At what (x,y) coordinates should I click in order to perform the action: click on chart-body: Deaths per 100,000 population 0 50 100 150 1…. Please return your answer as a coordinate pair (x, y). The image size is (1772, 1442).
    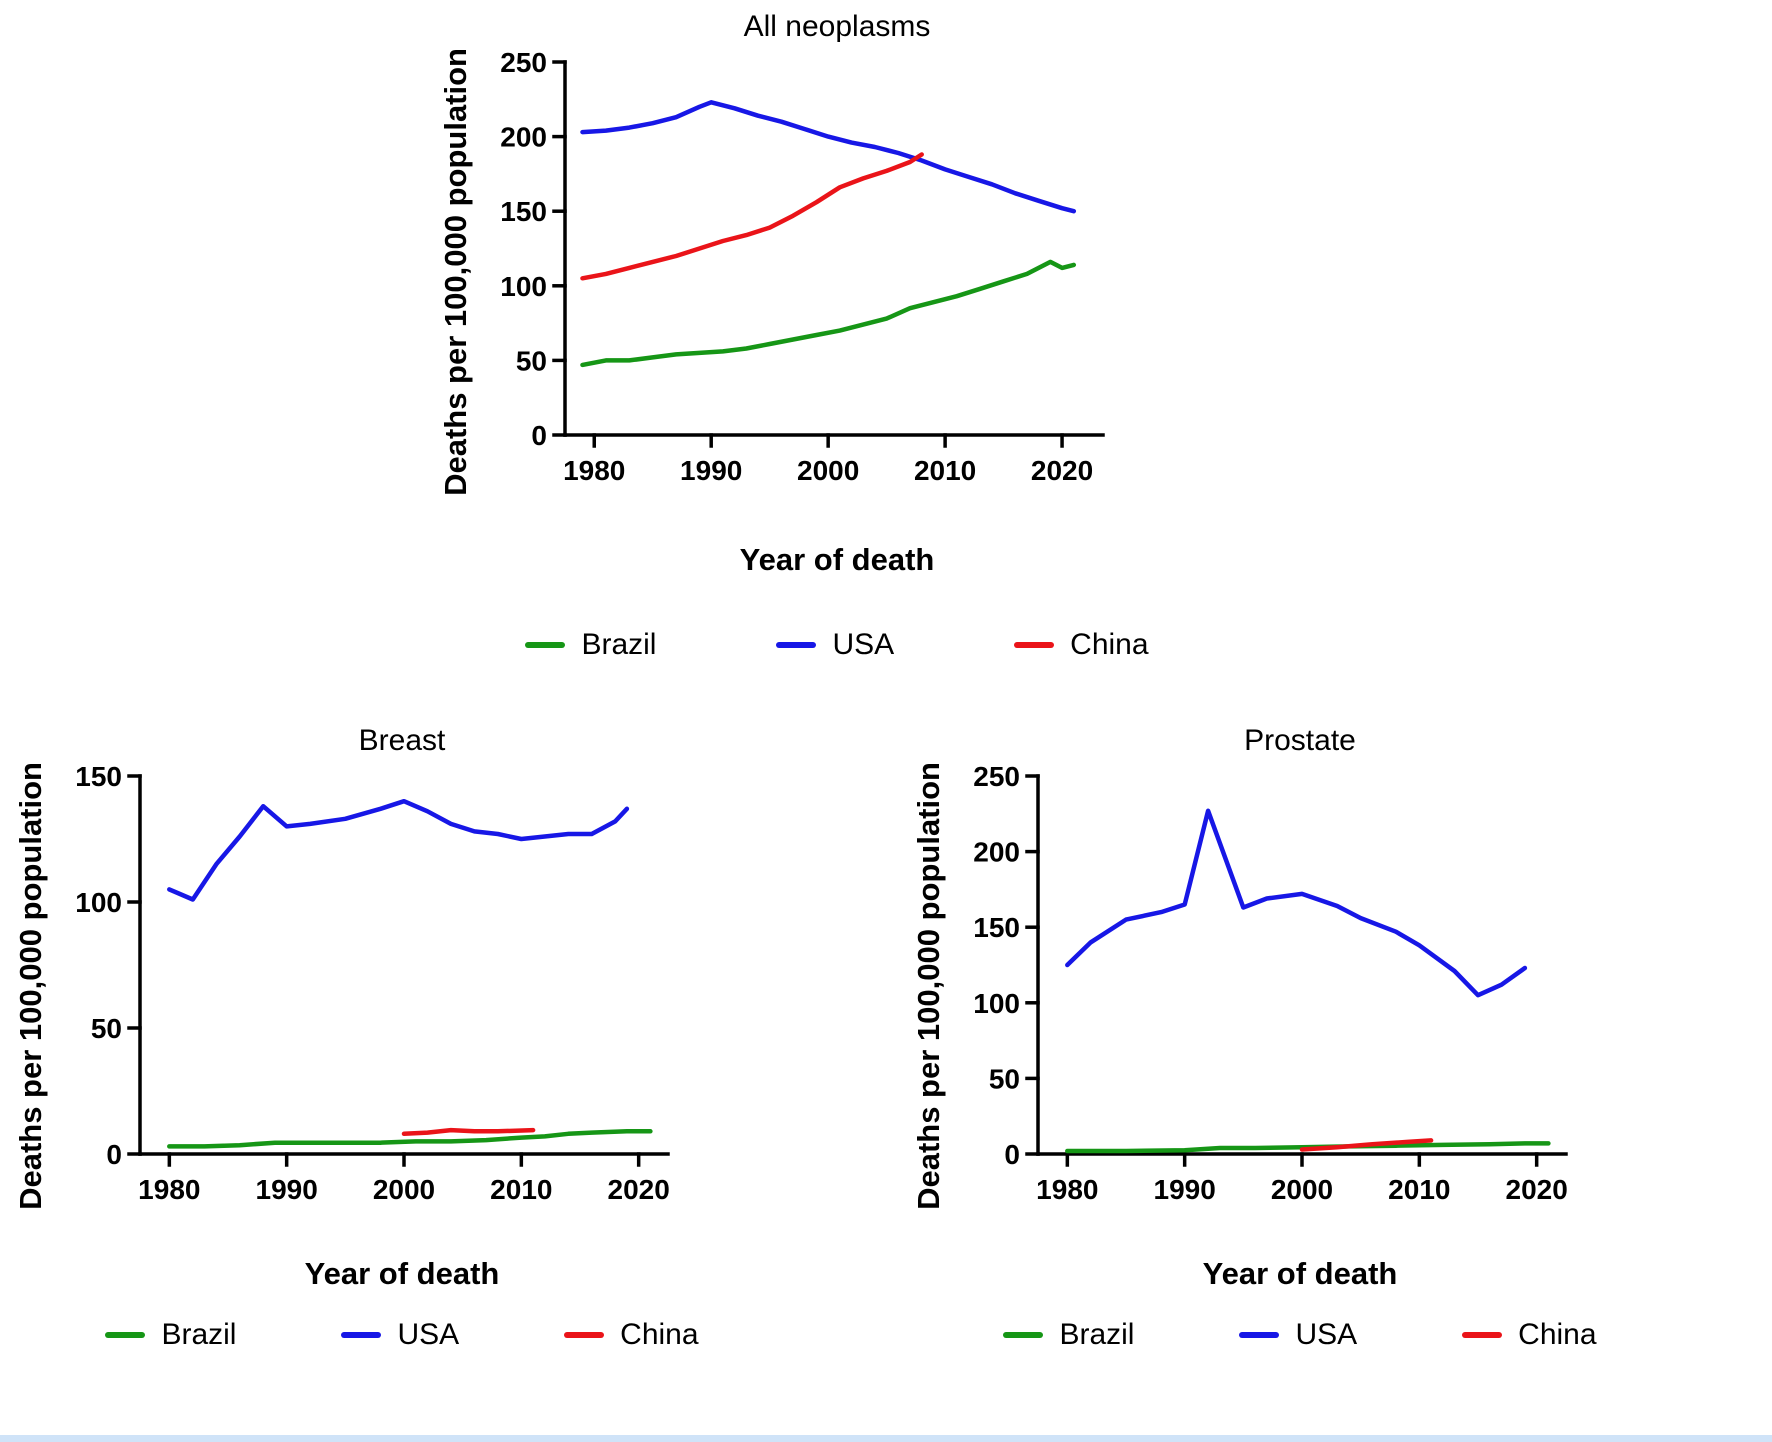
    Looking at the image, I should click on (356, 1008).